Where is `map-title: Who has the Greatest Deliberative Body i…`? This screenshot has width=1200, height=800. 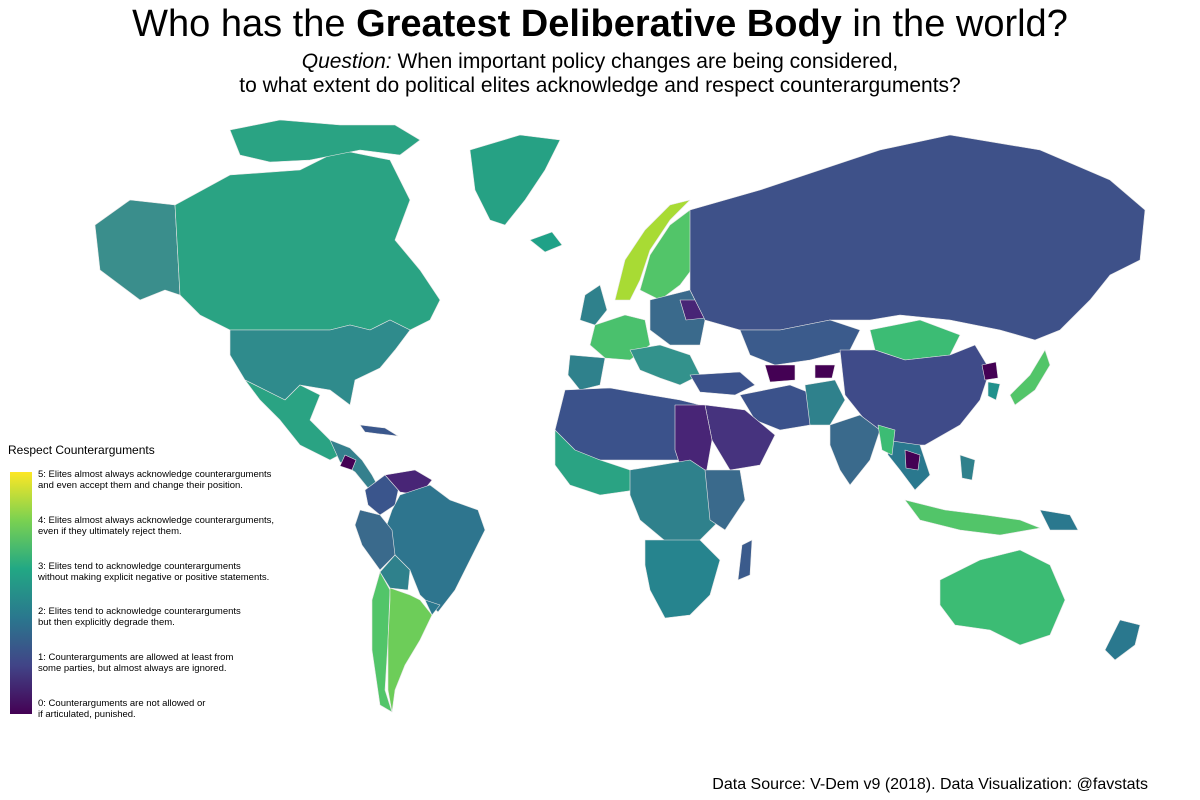
map-title: Who has the Greatest Deliberative Body i… is located at coordinates (600, 24).